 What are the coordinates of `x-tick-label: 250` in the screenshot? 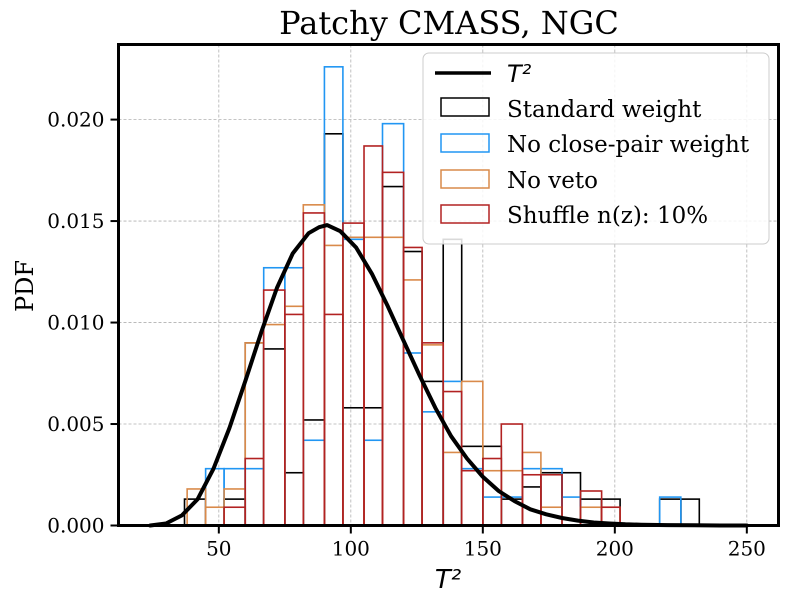 It's located at (747, 549).